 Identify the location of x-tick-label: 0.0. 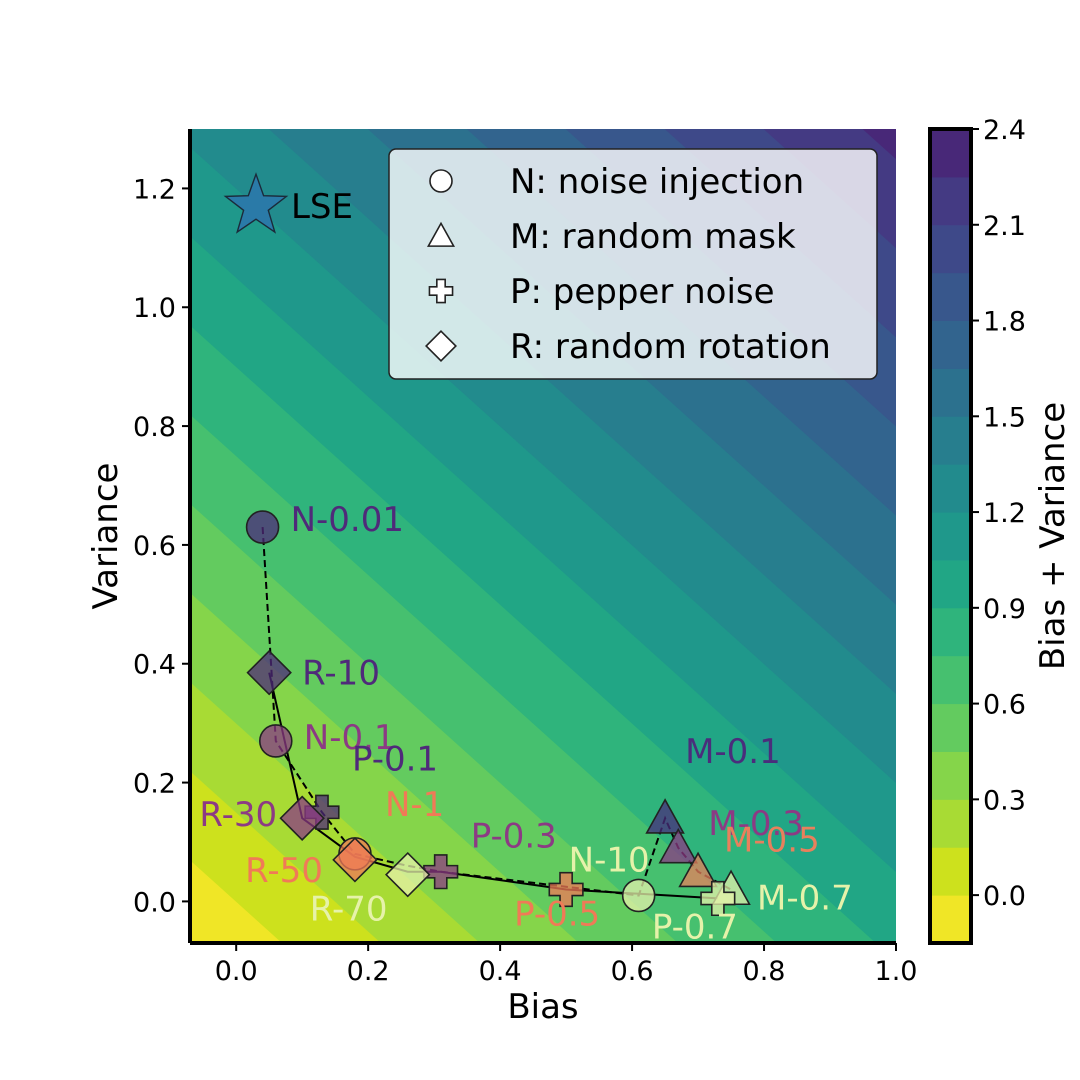
(236, 971).